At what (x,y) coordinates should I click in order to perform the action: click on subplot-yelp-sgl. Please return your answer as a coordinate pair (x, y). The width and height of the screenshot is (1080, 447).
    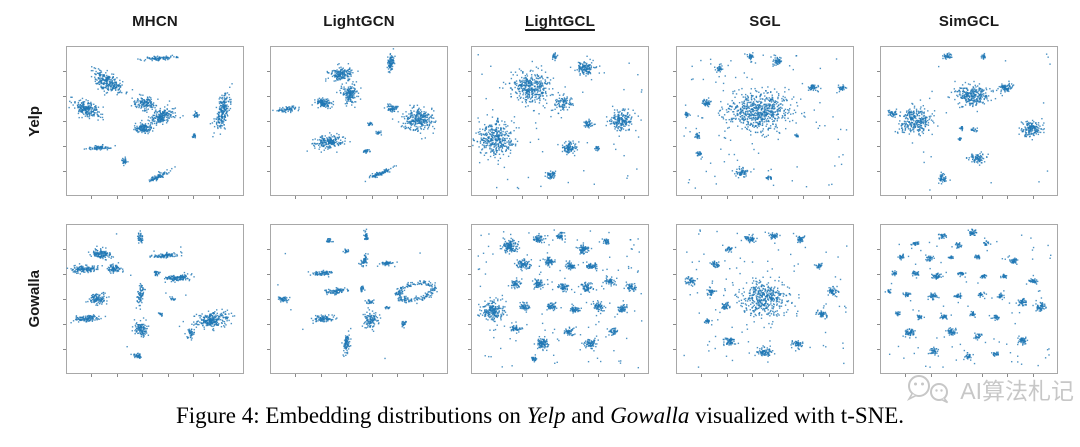
    Looking at the image, I should click on (765, 121).